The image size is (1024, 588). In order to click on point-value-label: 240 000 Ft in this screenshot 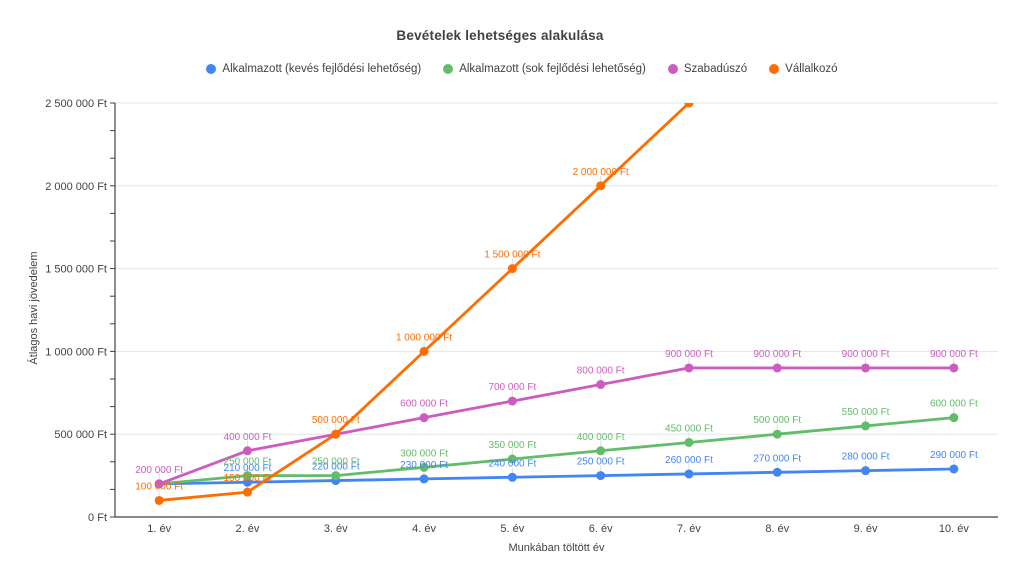, I will do `click(512, 463)`.